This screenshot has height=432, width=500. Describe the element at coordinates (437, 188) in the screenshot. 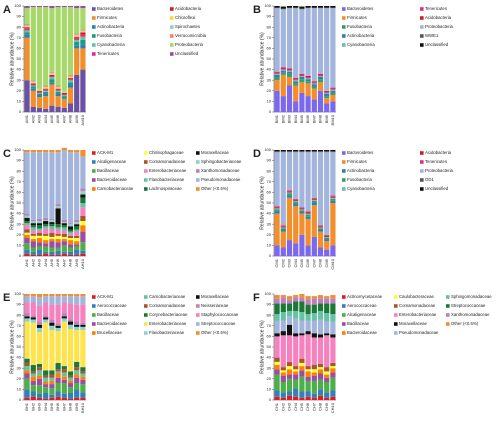

I see `legend-label: Unclassified` at that location.